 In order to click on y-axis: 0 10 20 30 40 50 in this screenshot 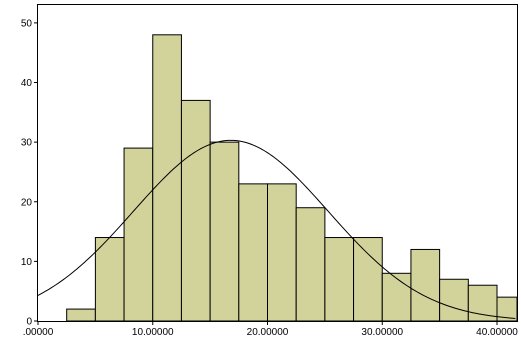, I will do `click(29, 173)`.